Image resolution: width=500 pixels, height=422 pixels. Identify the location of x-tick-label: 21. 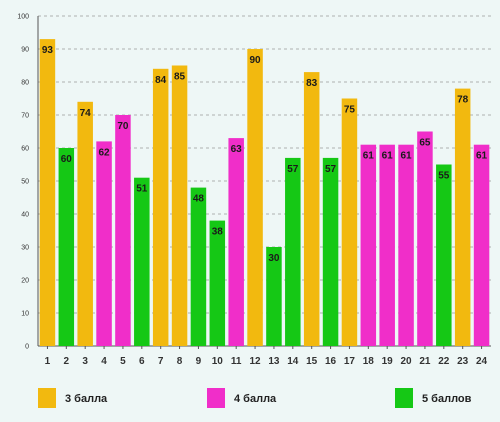
(425, 361).